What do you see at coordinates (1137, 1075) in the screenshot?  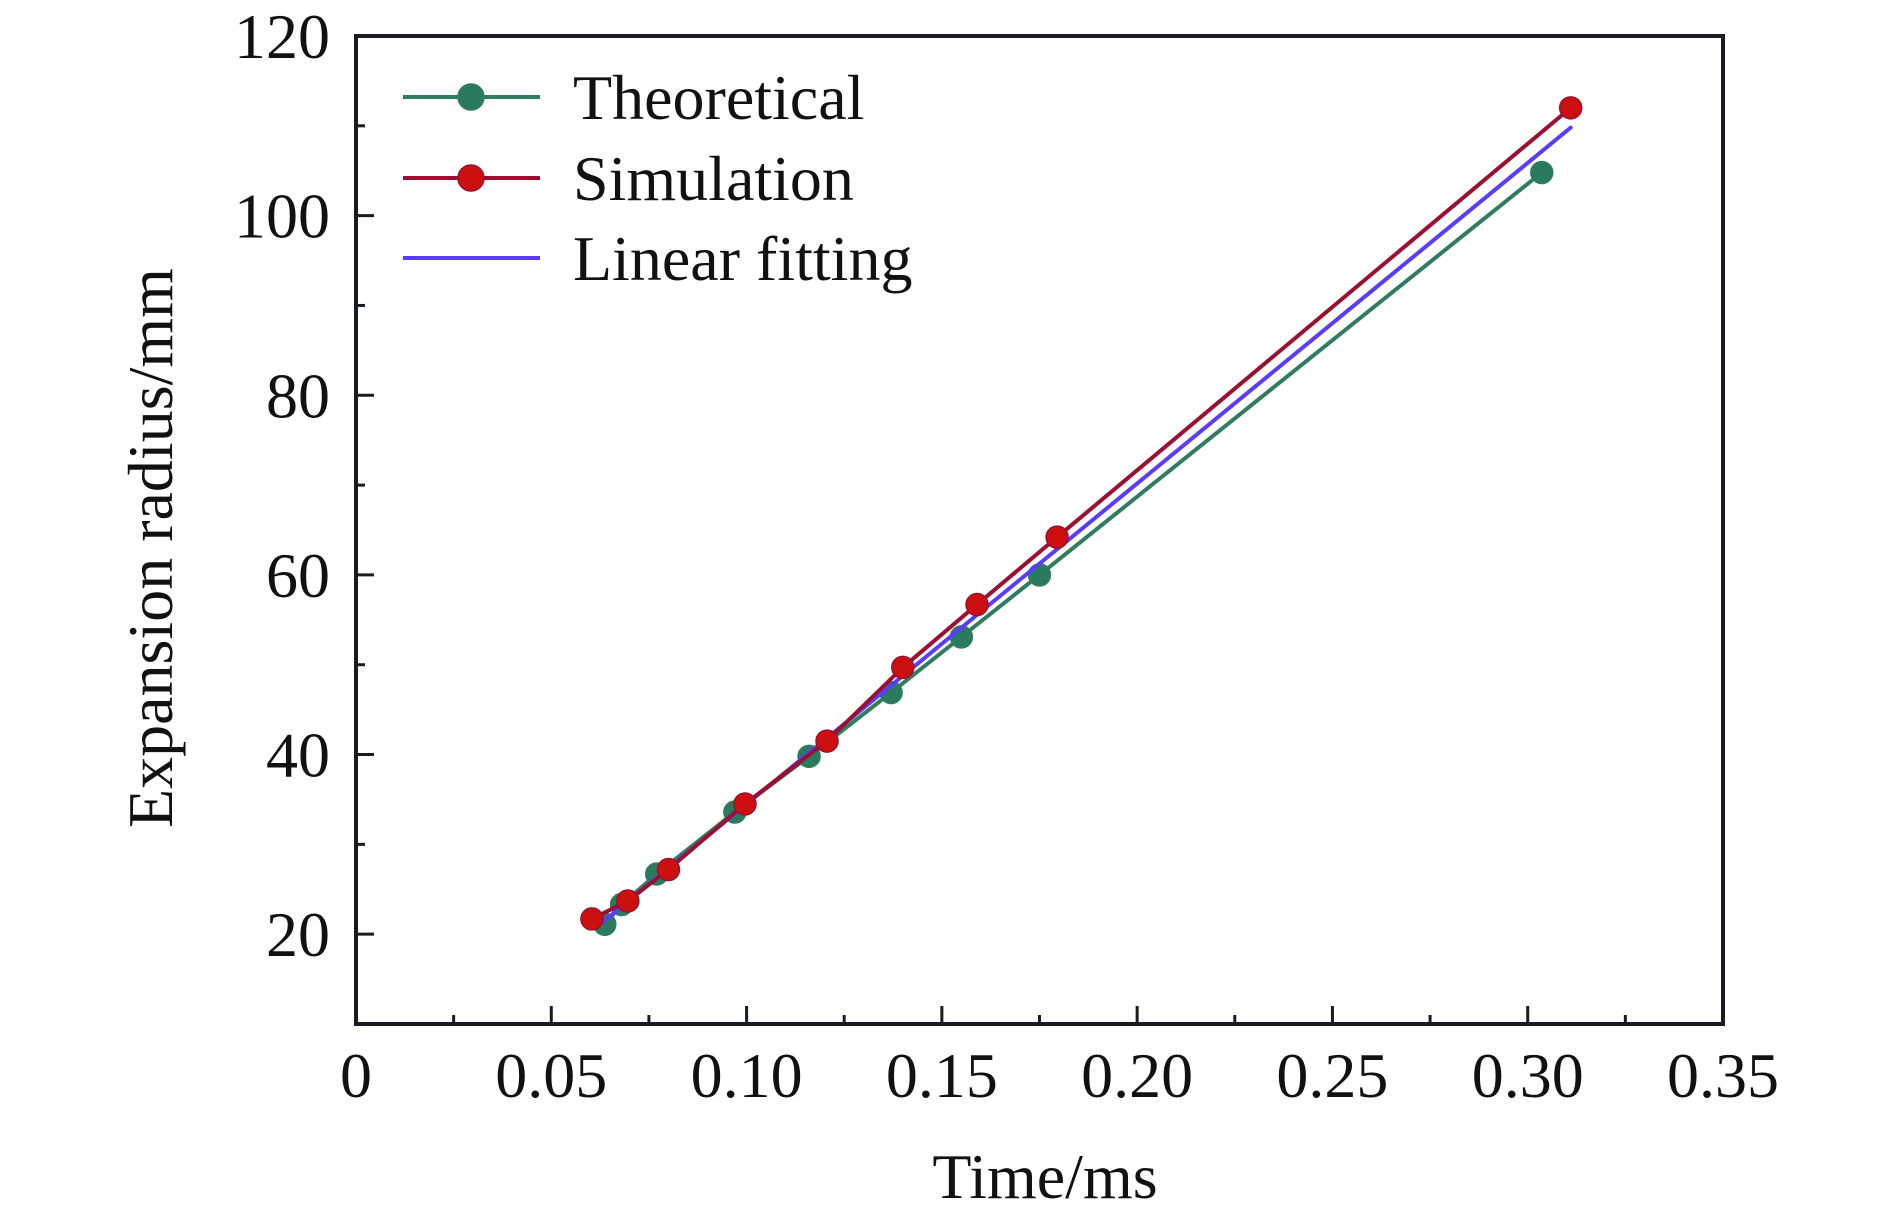 I see `x-tick-label: 0.20` at bounding box center [1137, 1075].